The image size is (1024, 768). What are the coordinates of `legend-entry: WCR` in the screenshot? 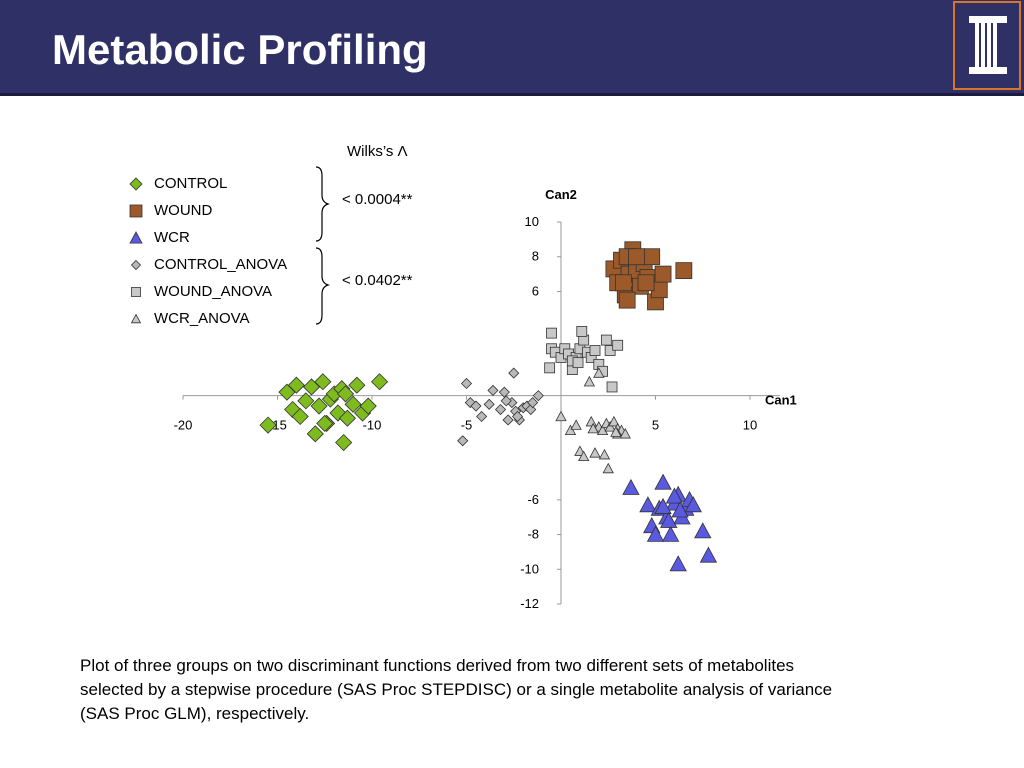 It's located at (207, 237).